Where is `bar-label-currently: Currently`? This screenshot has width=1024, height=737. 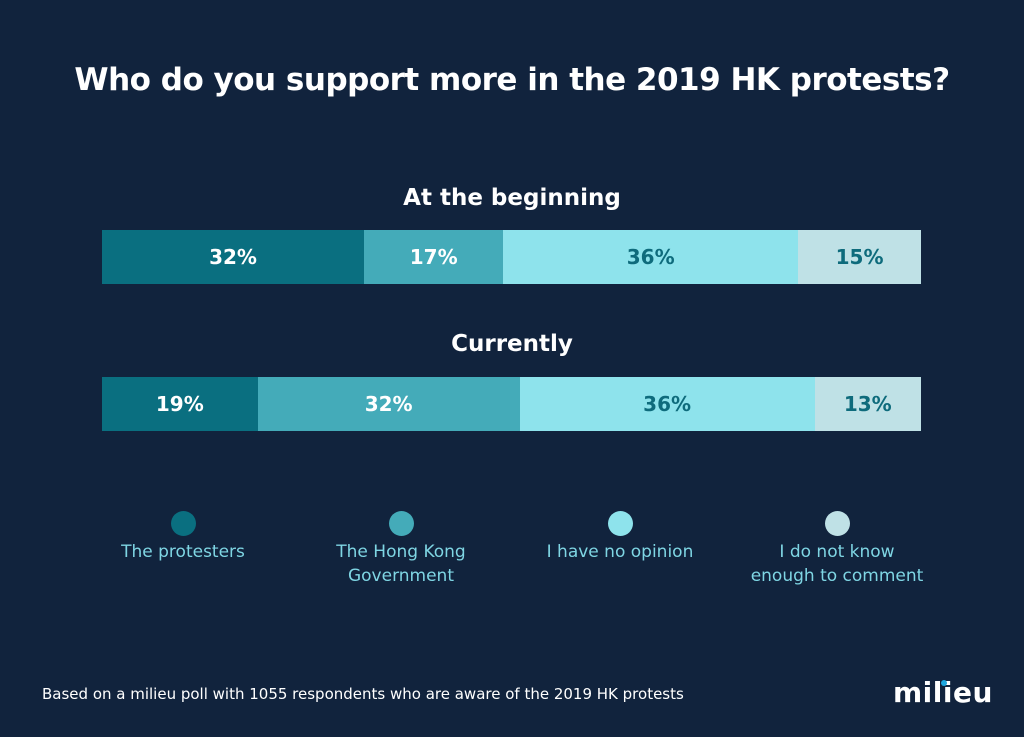
bar-label-currently: Currently is located at coordinates (512, 344).